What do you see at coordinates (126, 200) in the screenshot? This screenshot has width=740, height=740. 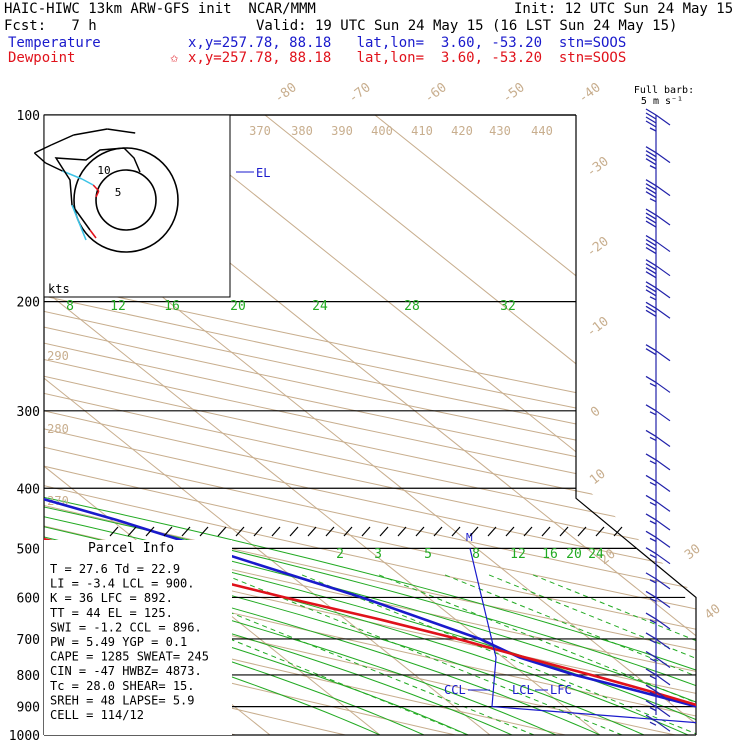 I see `hodograph-ring` at bounding box center [126, 200].